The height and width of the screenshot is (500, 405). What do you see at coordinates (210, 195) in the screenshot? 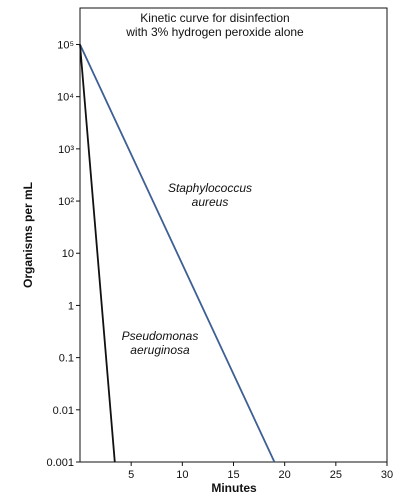
I see `series-label: Staphylococcus aureus` at bounding box center [210, 195].